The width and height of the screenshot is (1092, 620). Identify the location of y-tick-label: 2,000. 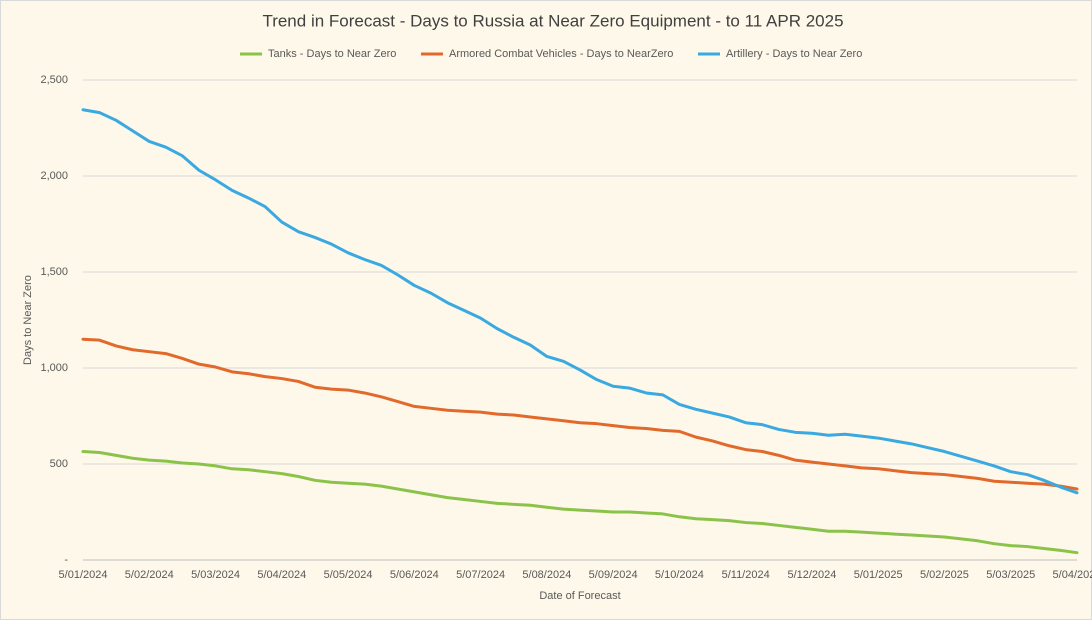
(54, 176).